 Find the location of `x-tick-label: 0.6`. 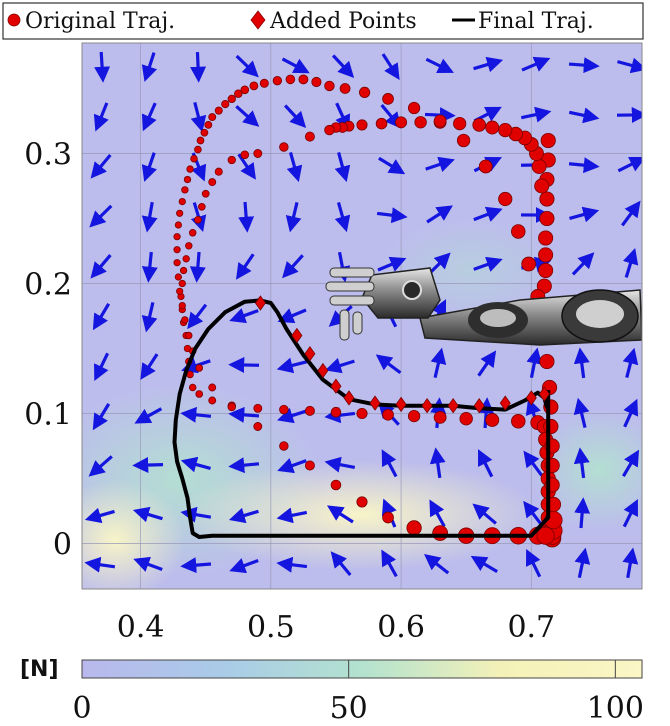

x-tick-label: 0.6 is located at coordinates (401, 627).